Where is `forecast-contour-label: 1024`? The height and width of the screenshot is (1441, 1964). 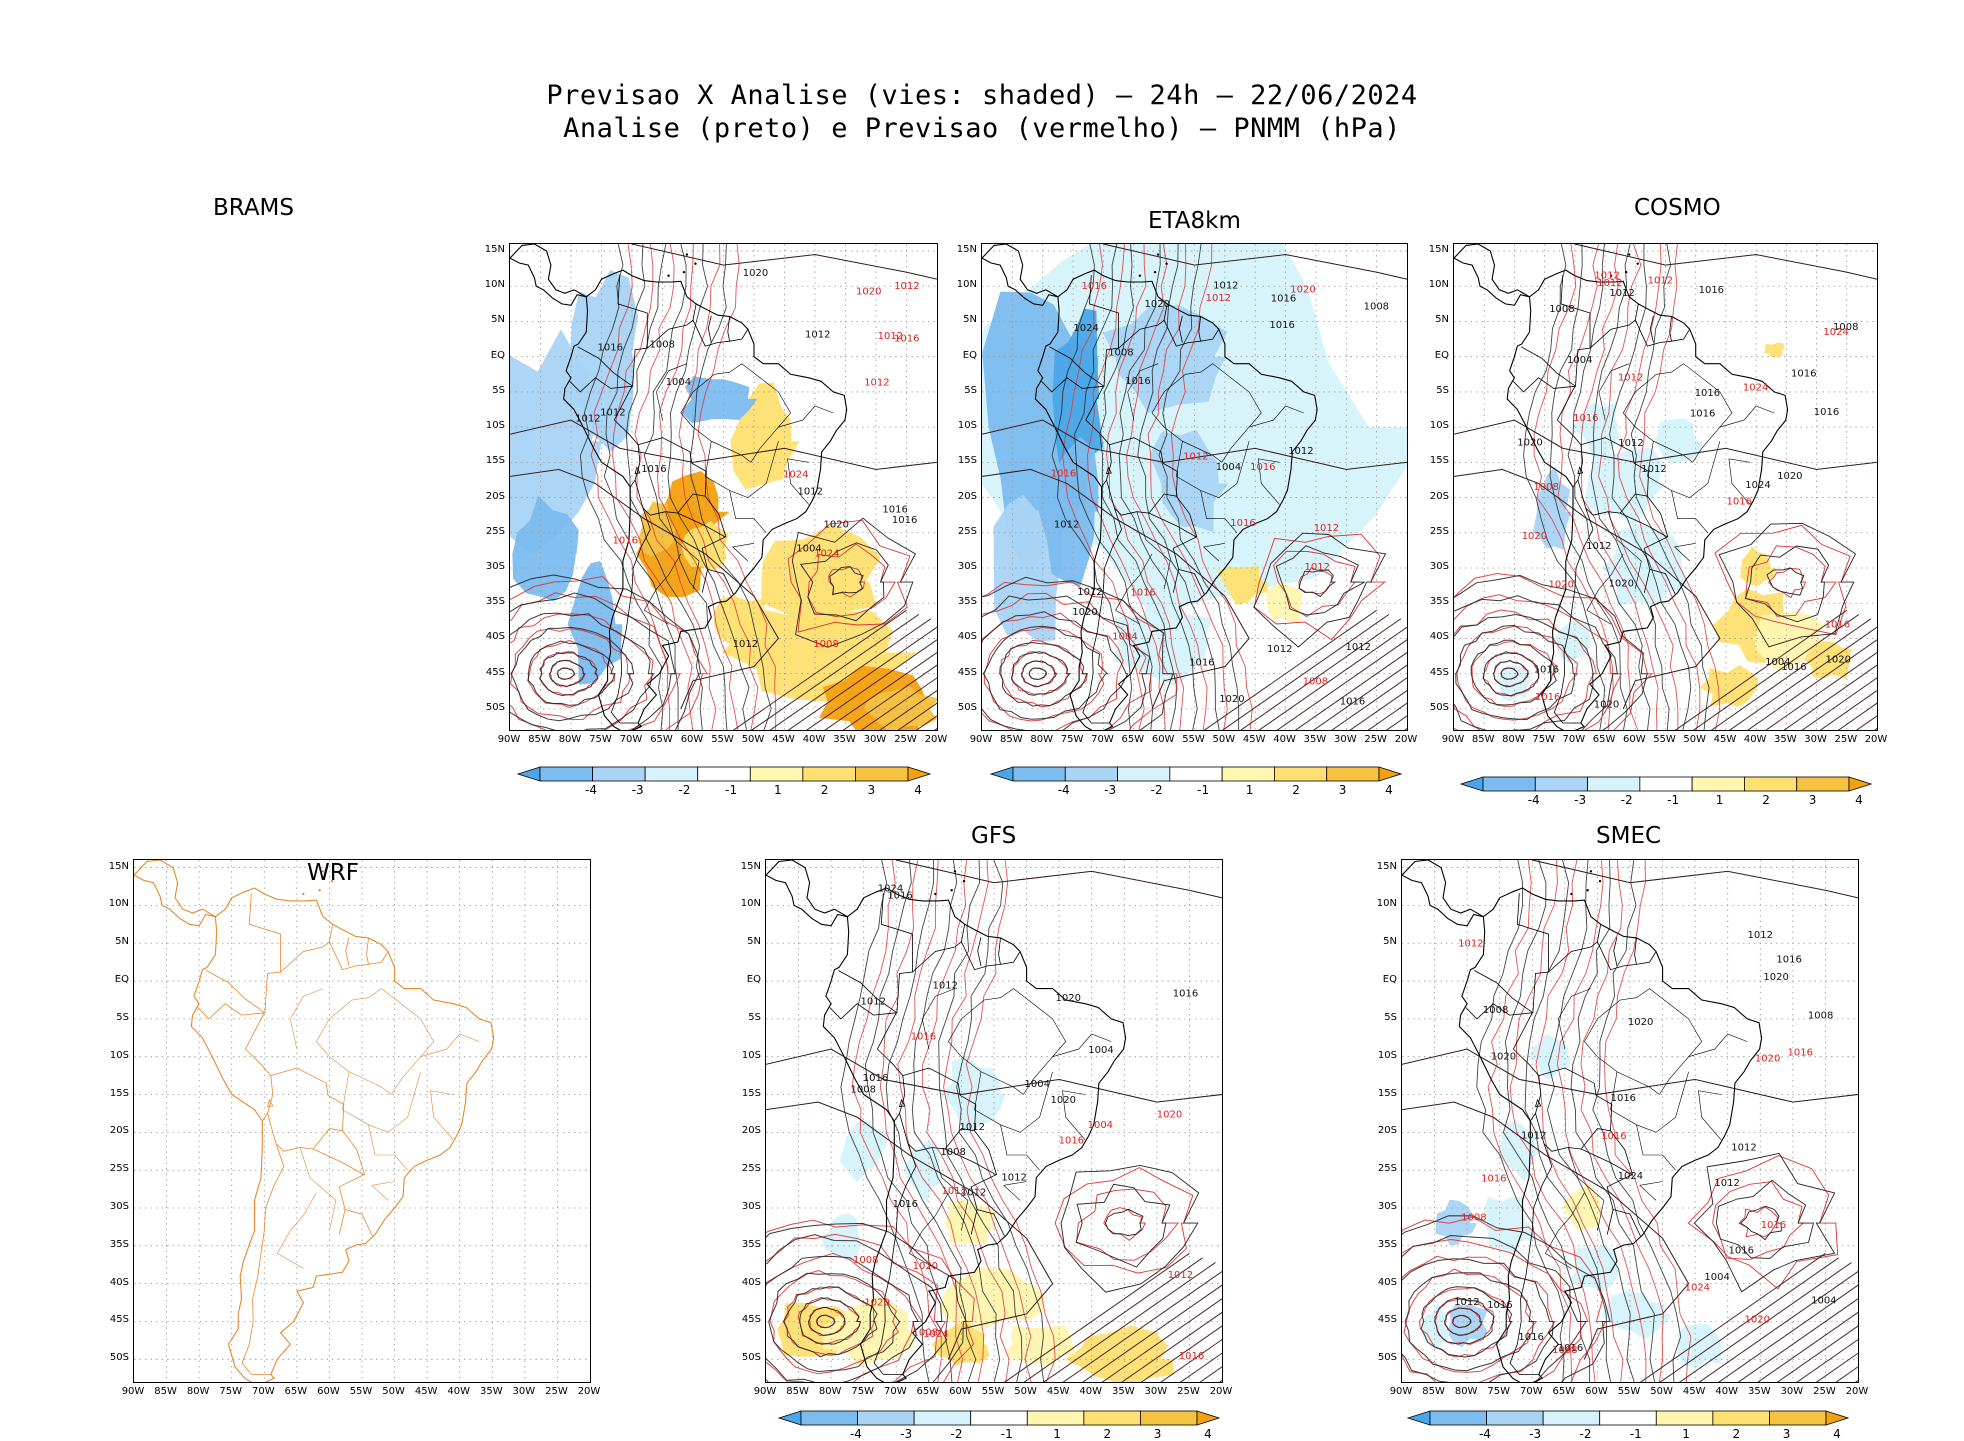
forecast-contour-label: 1024 is located at coordinates (826, 553).